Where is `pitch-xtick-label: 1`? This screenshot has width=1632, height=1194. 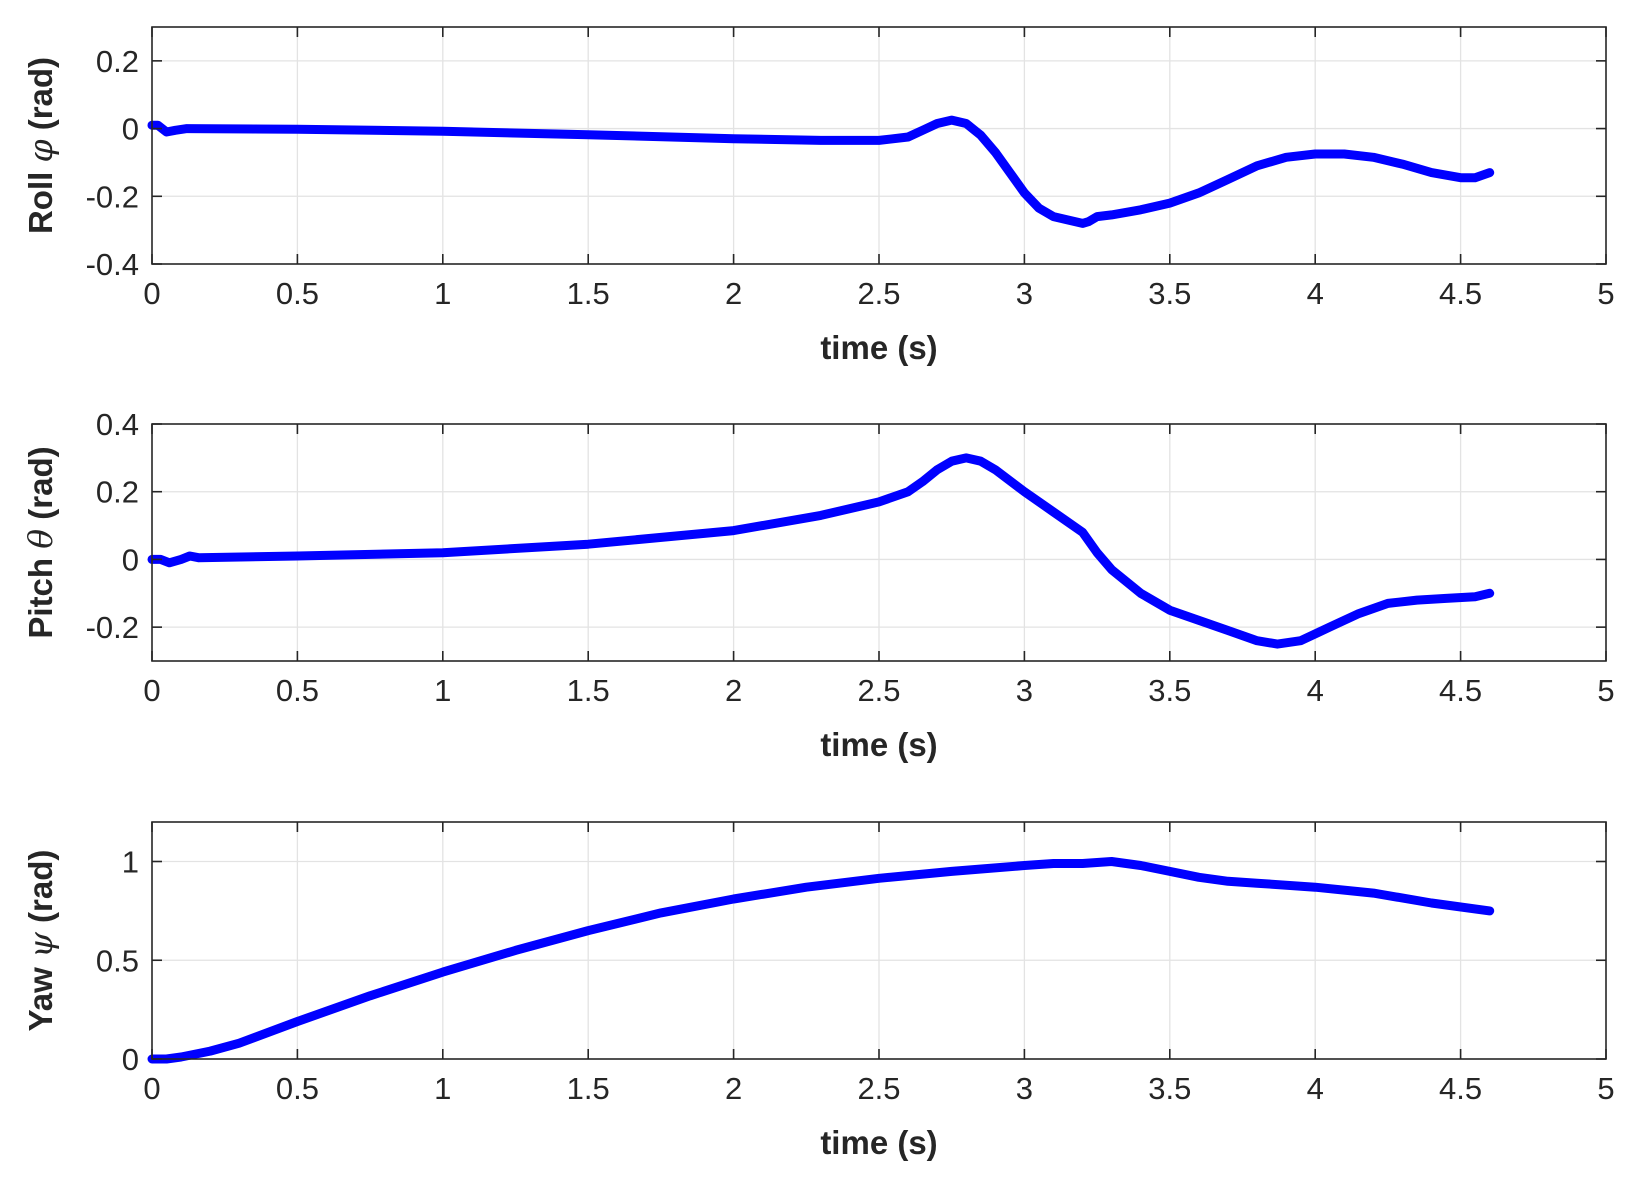 pitch-xtick-label: 1 is located at coordinates (442, 690).